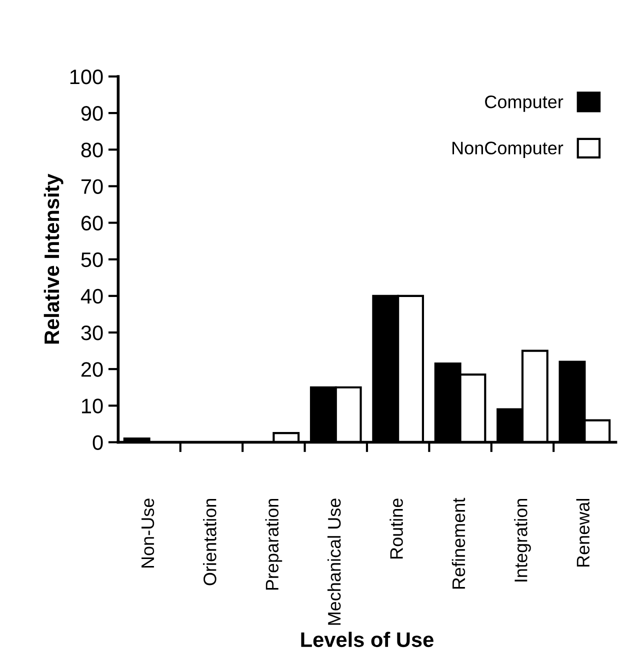 Image resolution: width=622 pixels, height=665 pixels. What do you see at coordinates (92, 333) in the screenshot?
I see `y-tick-label: 30` at bounding box center [92, 333].